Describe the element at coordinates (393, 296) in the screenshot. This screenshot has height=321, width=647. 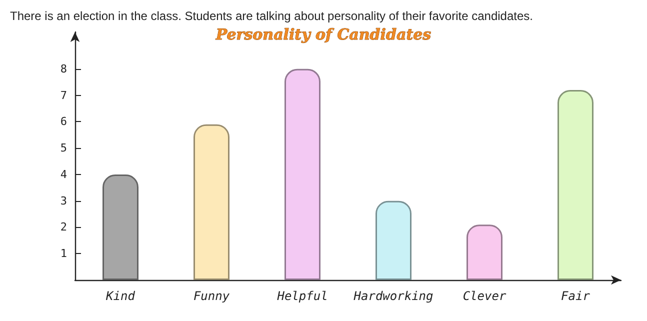
I see `x-tick-label: Hardworking` at that location.